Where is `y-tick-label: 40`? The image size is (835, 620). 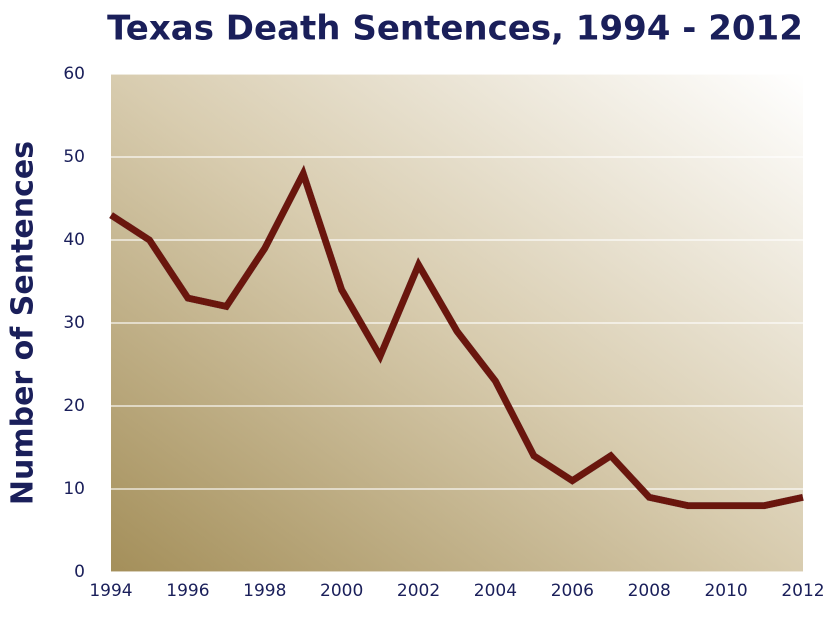 y-tick-label: 40 is located at coordinates (74, 240).